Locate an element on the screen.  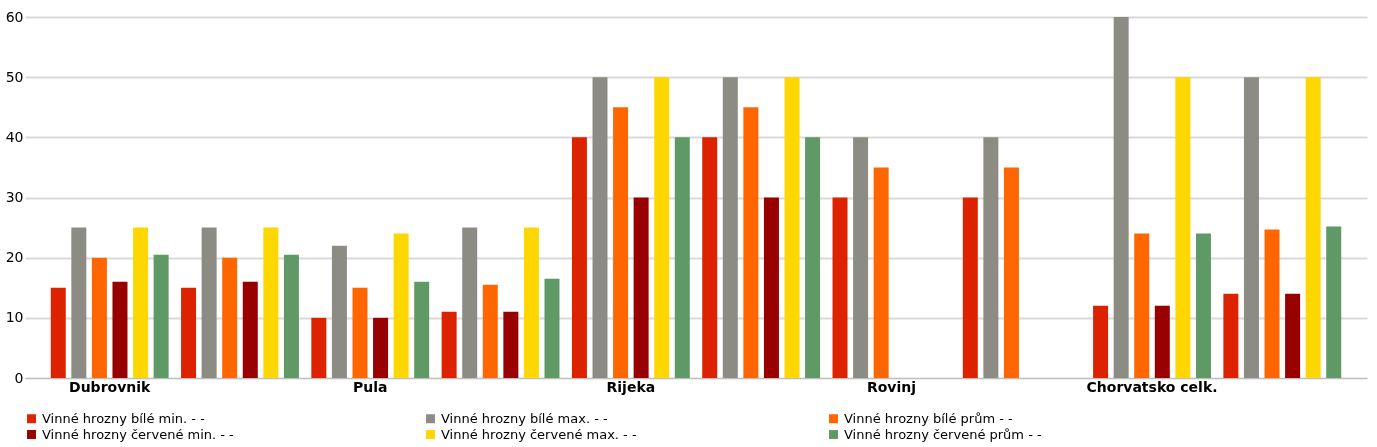
y-tick-label: 30 is located at coordinates (14, 197).